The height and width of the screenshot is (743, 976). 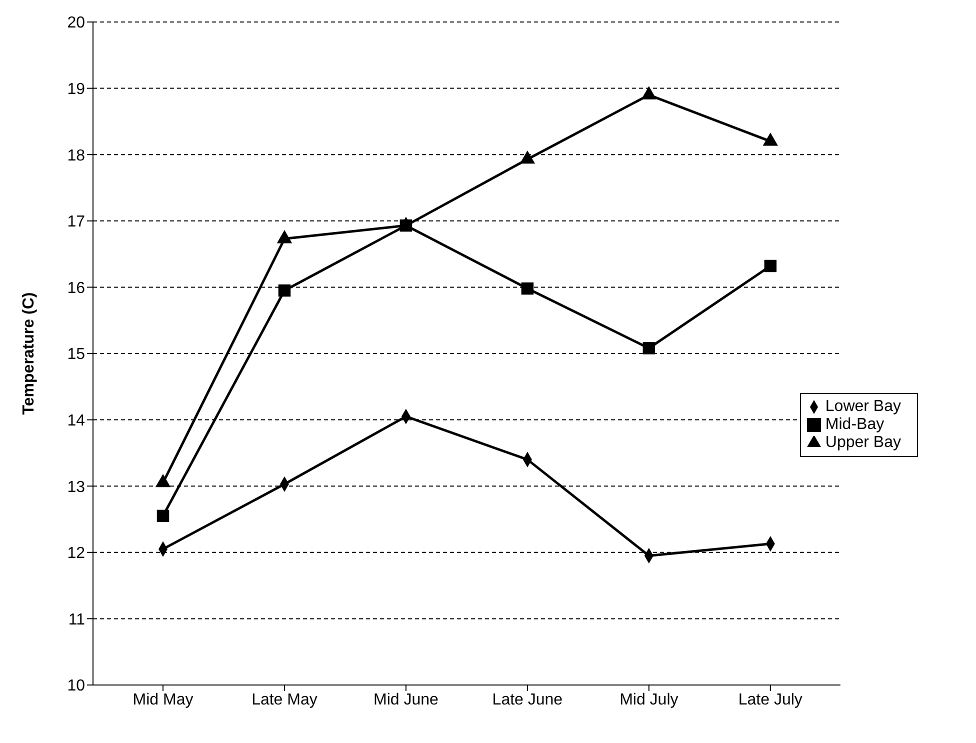 I want to click on x-tick-label: Late May, so click(x=285, y=699).